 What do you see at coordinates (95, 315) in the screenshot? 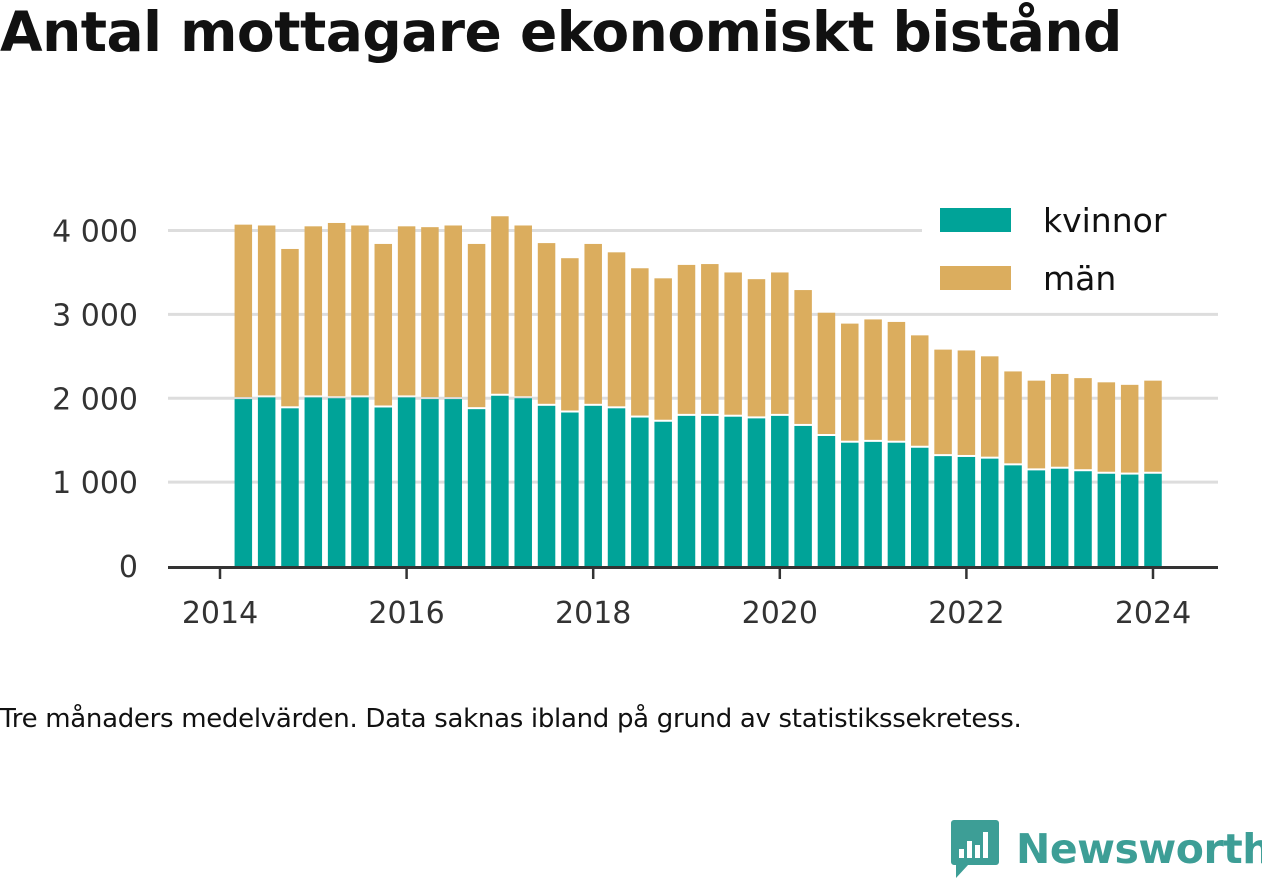
I see `y-tick-label: 3 000` at bounding box center [95, 315].